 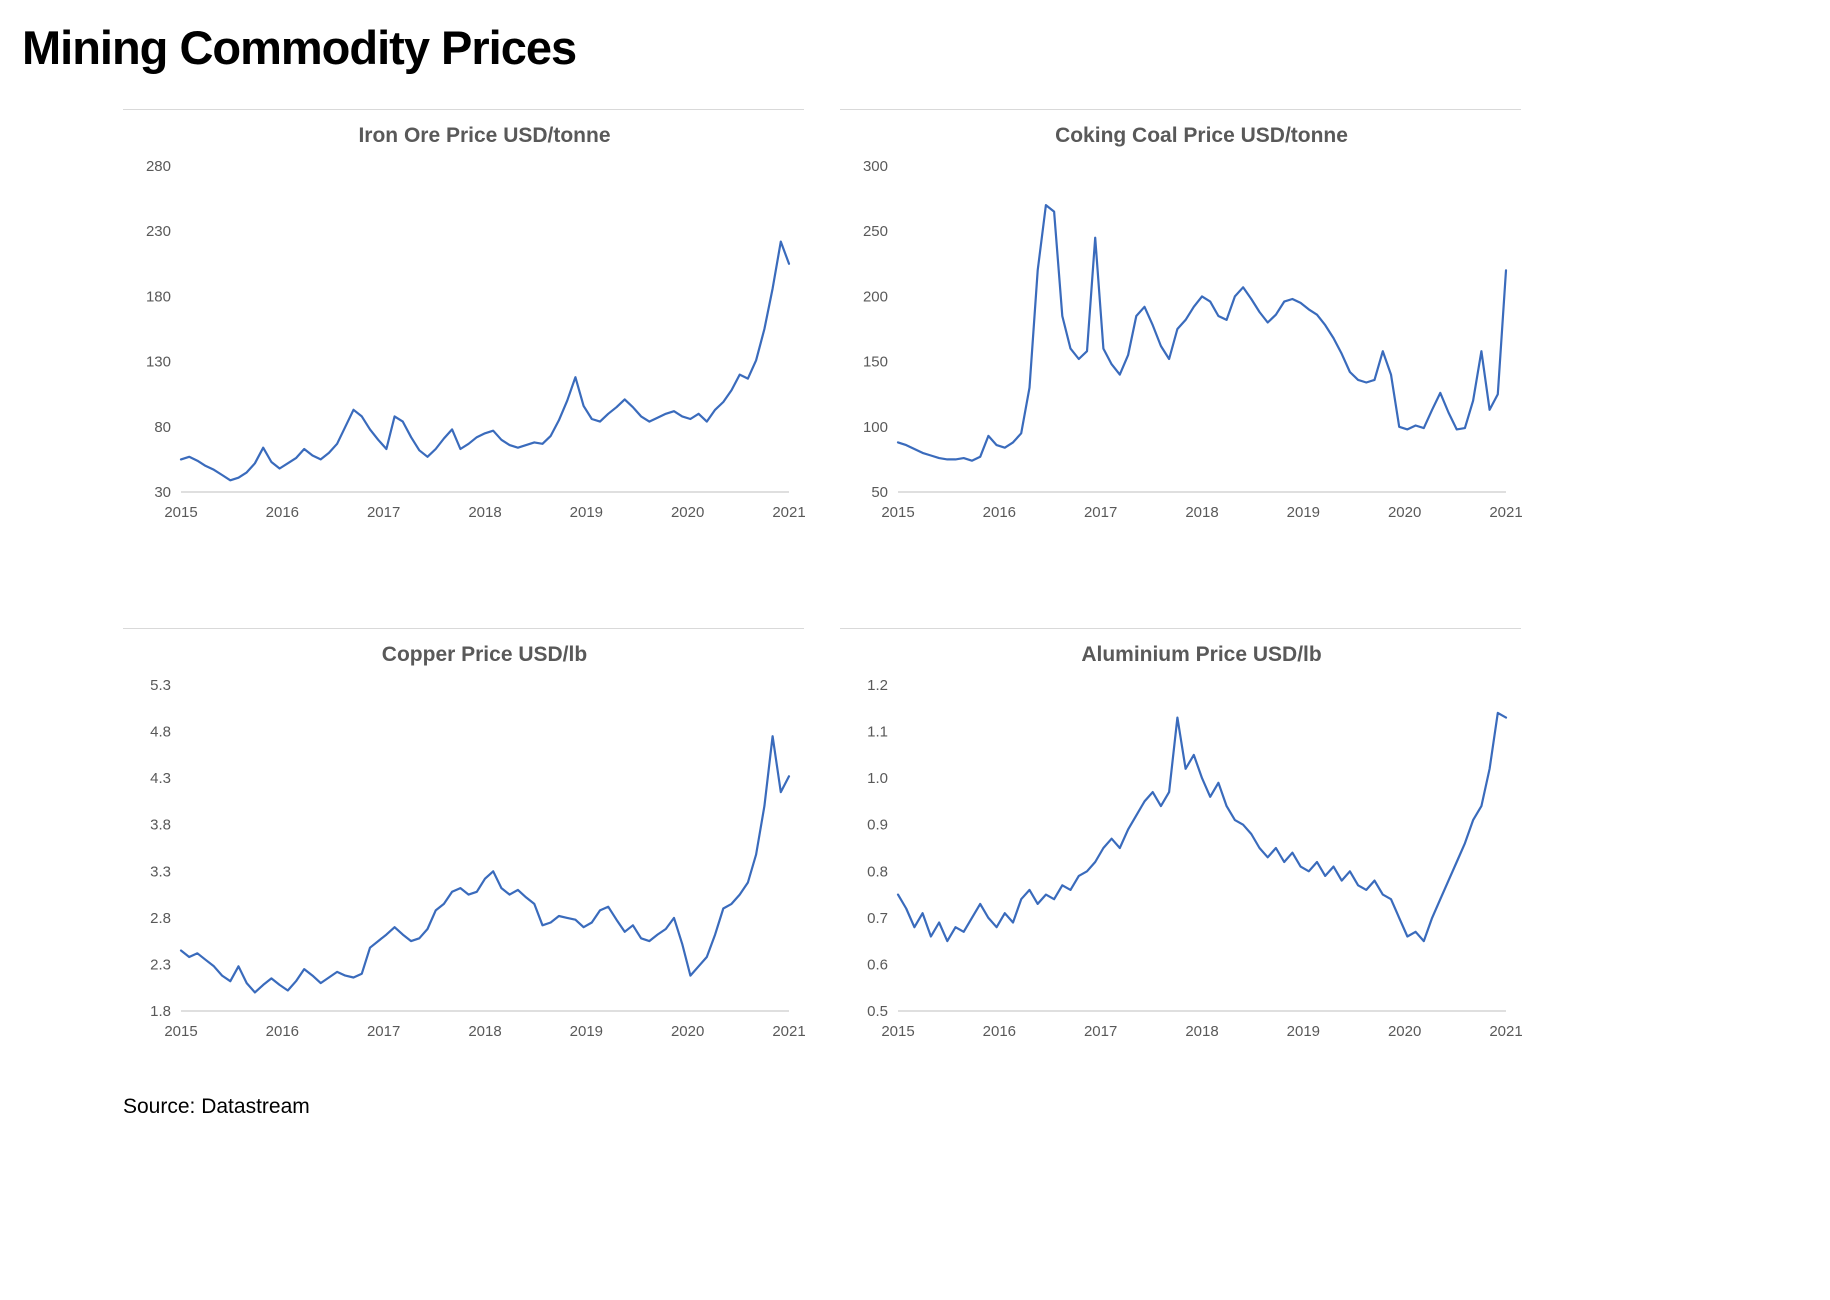 I want to click on chart-title-aluminium: Aluminium Price USD/lb, so click(x=1201, y=654).